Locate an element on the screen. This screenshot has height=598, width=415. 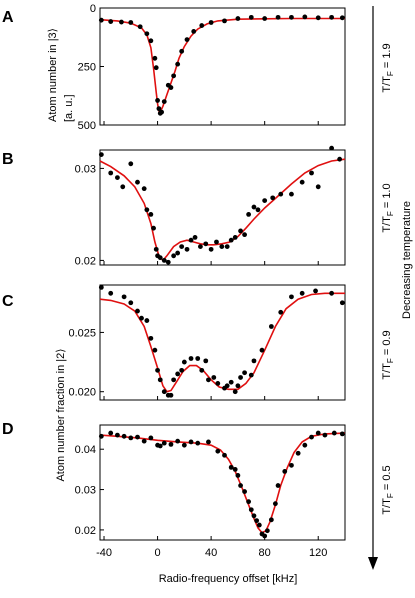
y-tick-label: 0.025 is located at coordinates (82, 333).